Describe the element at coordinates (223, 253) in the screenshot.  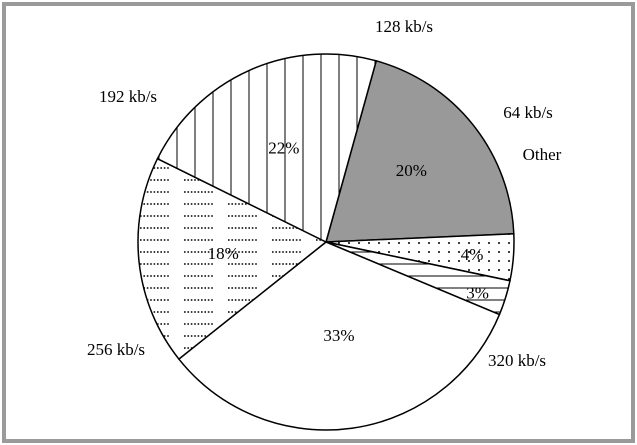
I see `slice-percent-label: 18%` at that location.